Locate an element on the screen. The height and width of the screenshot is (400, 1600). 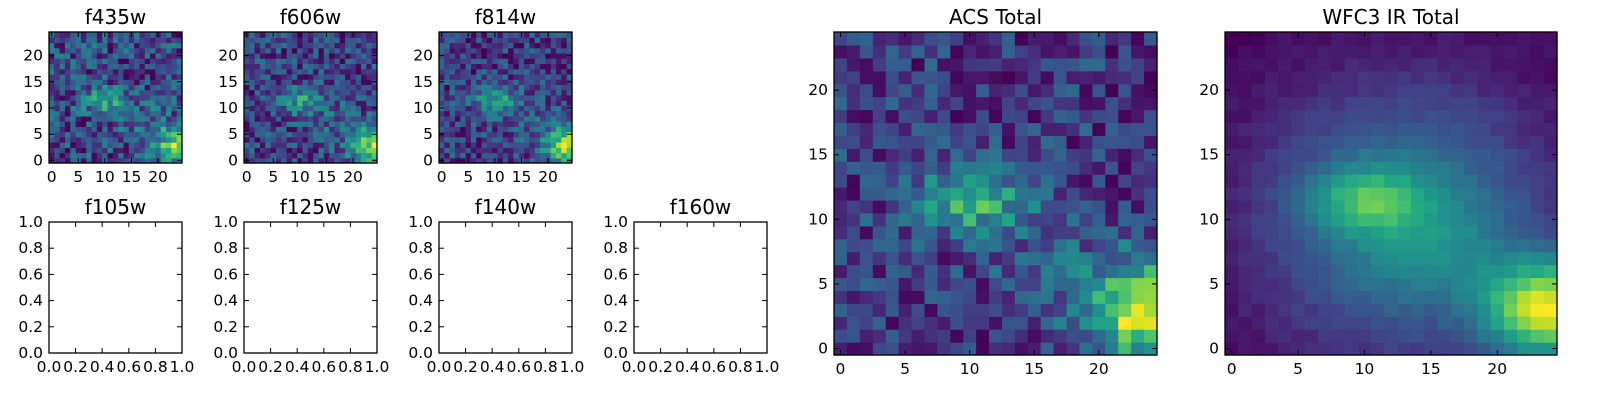
x-tick-label: 10 is located at coordinates (300, 177).